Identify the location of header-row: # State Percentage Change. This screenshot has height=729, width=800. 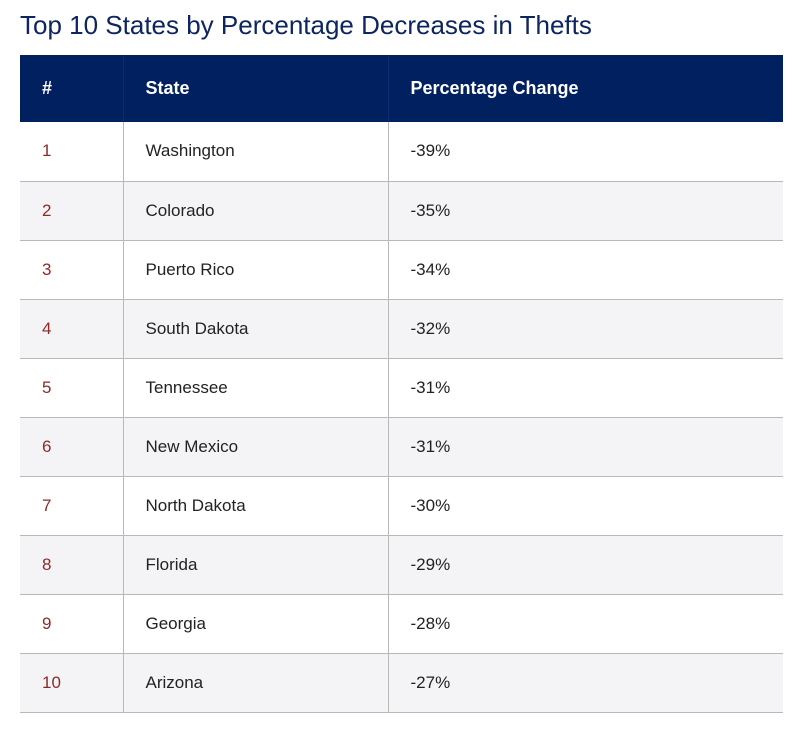
(401, 88).